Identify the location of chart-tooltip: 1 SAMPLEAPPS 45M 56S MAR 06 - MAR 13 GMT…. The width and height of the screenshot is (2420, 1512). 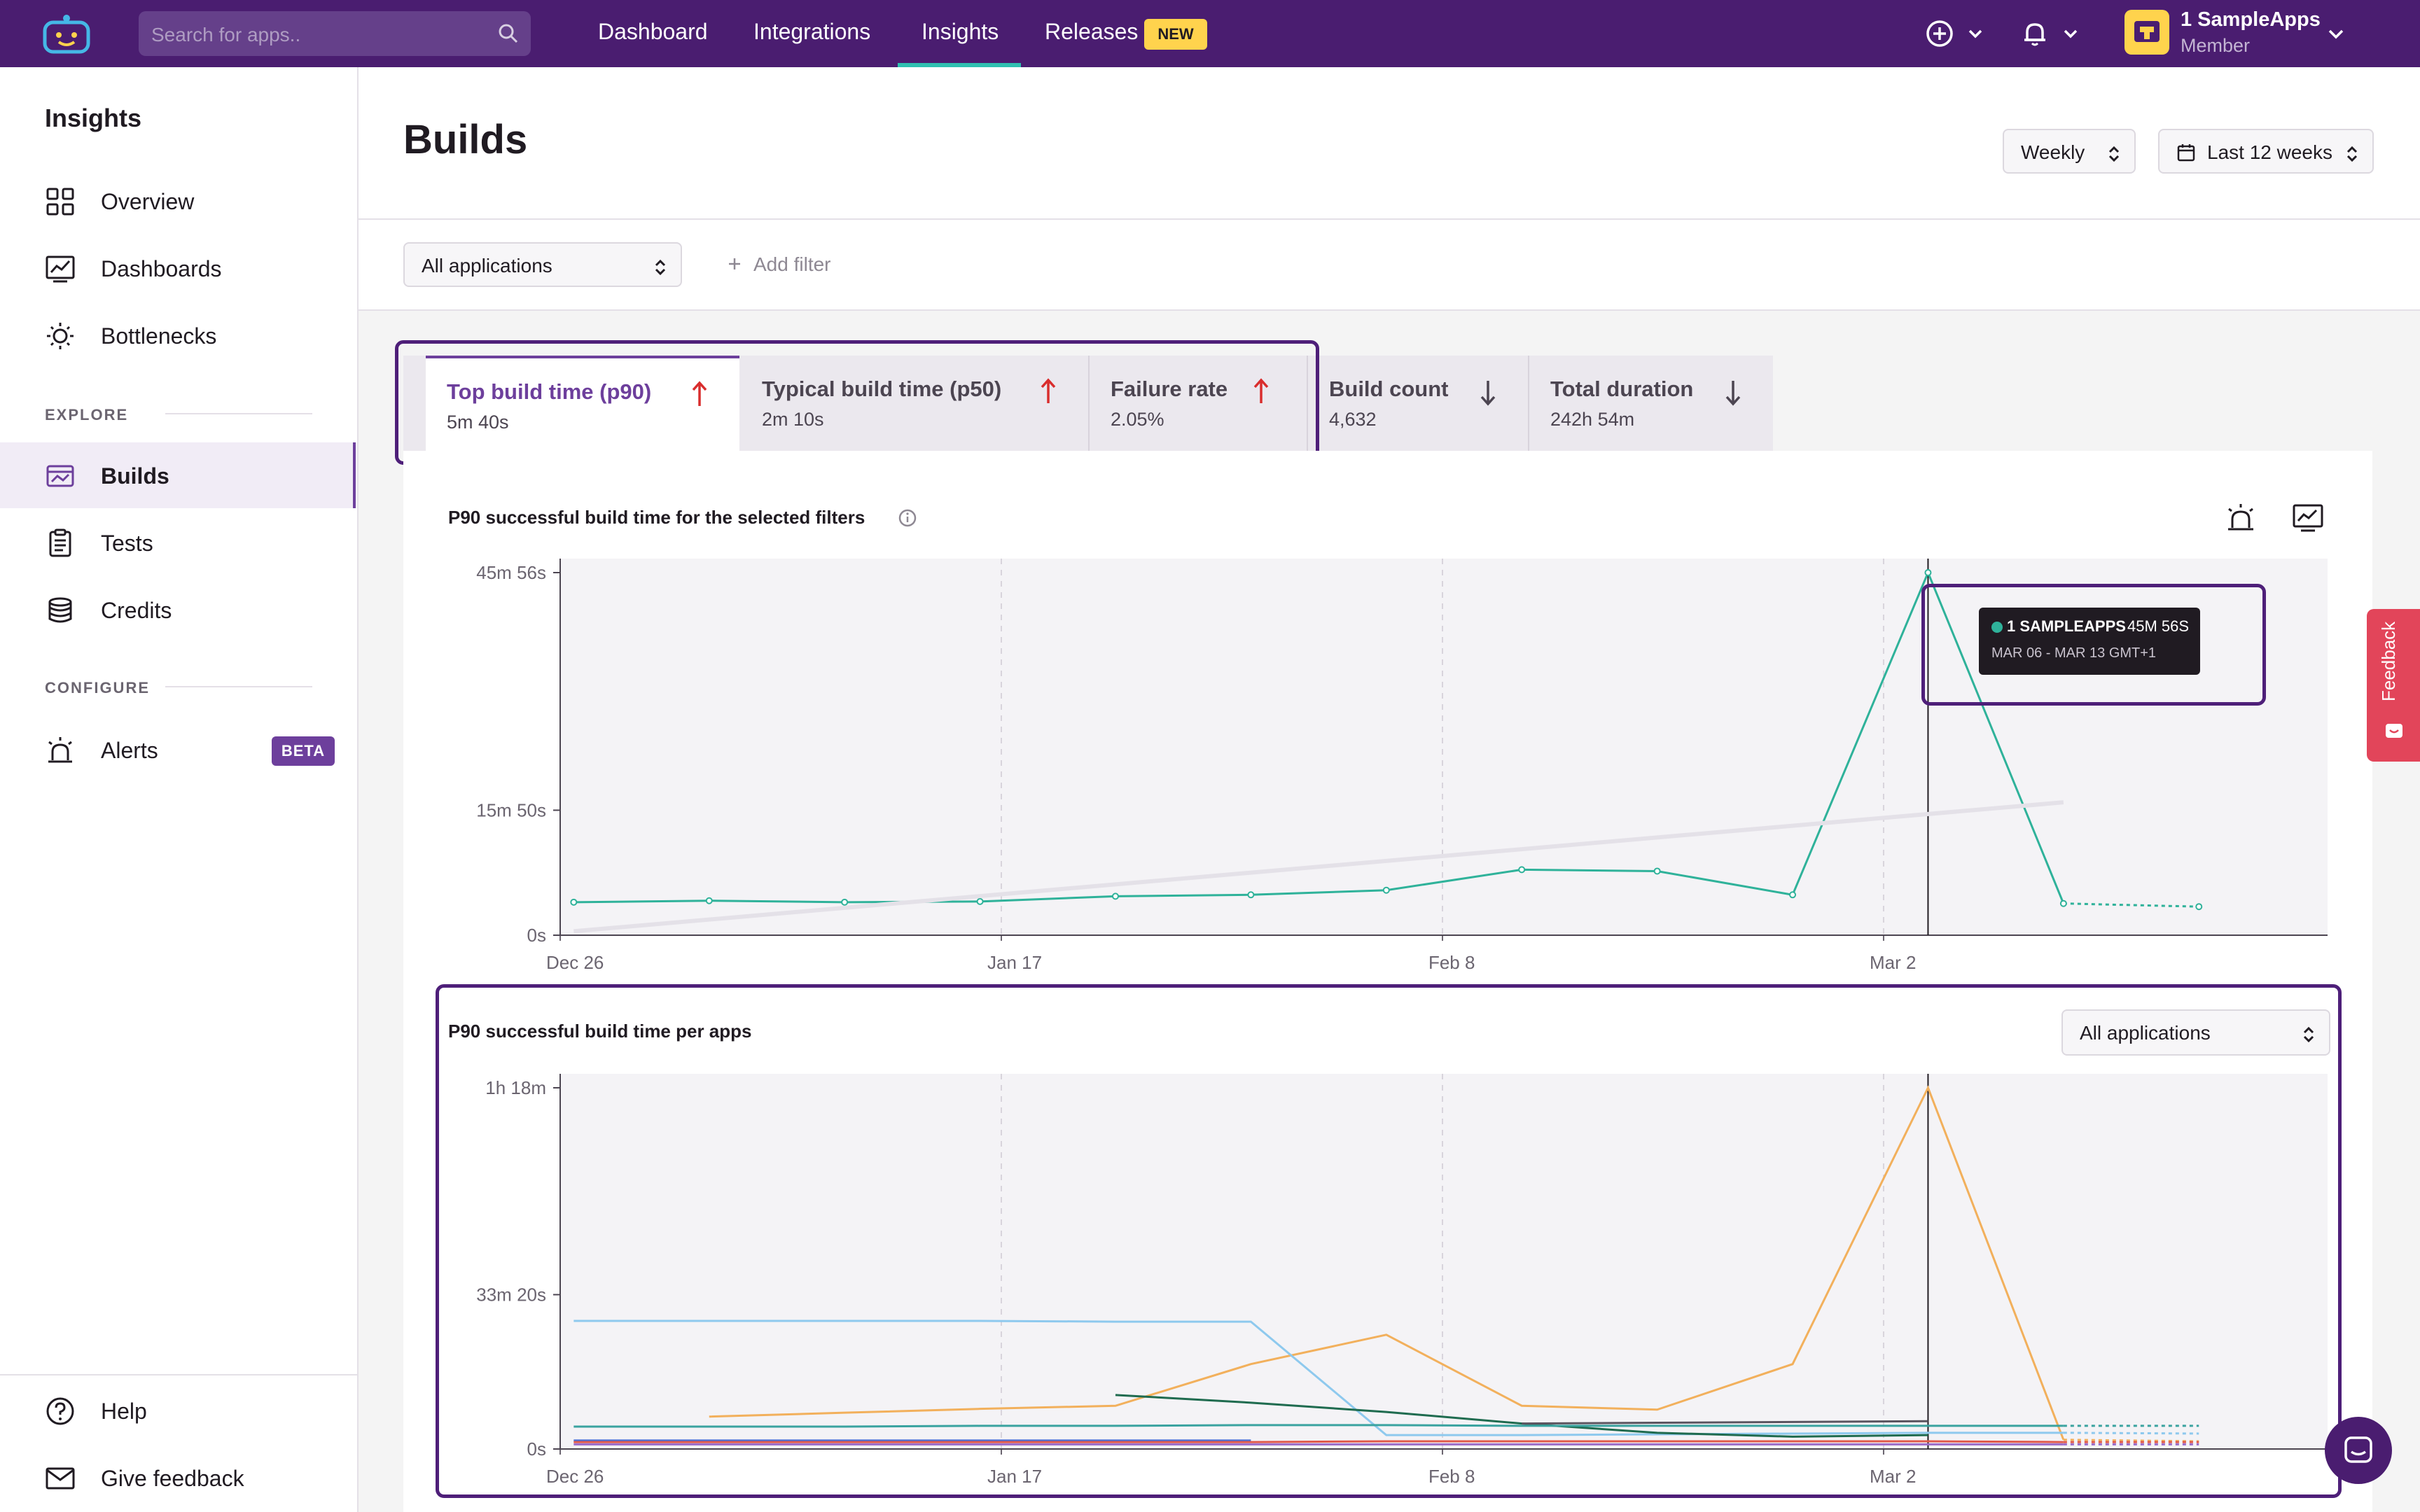
(2089, 641).